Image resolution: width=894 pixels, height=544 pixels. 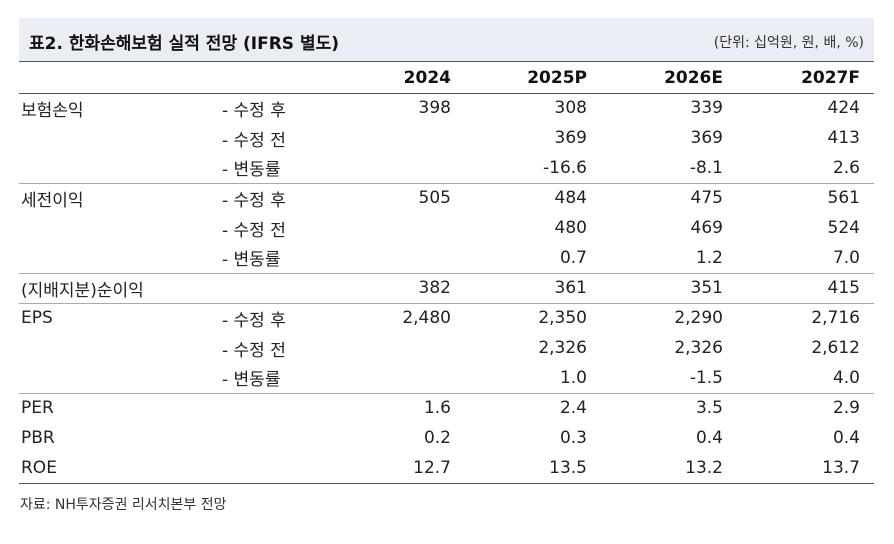 I want to click on table-row: 세전이익 - 수정 후 505 484 475 561, so click(x=446, y=198).